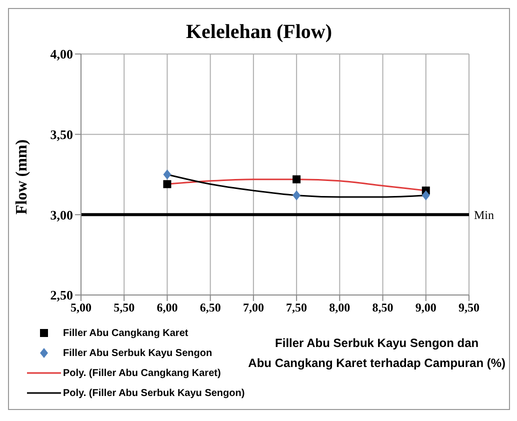  What do you see at coordinates (339, 307) in the screenshot?
I see `x-tick-label: 8,00` at bounding box center [339, 307].